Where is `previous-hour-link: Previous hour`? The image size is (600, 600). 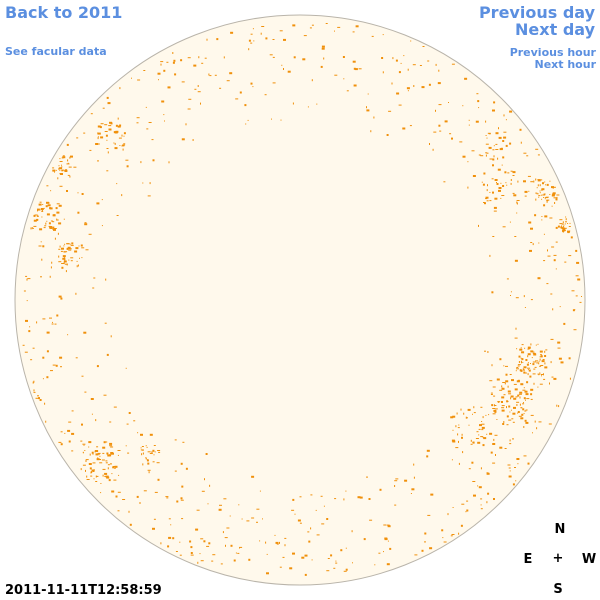
previous-hour-link: Previous hour is located at coordinates (552, 52).